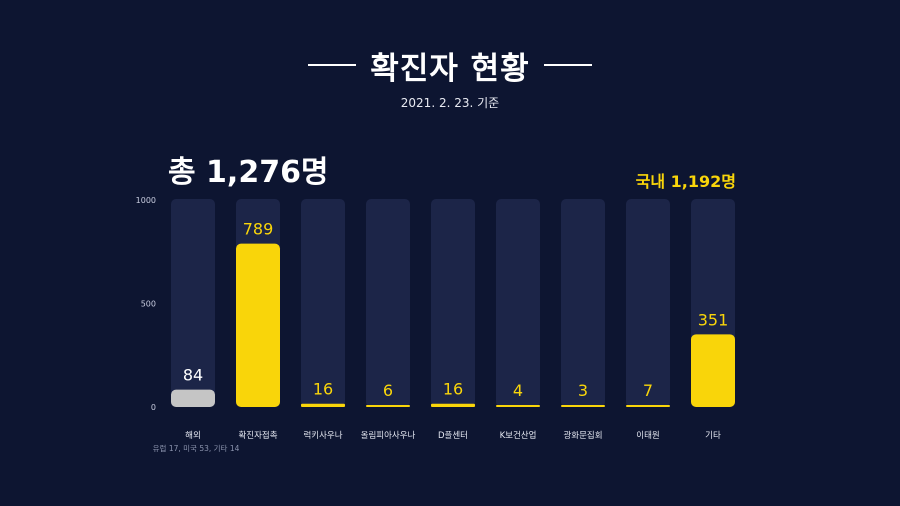 Image resolution: width=900 pixels, height=506 pixels. What do you see at coordinates (518, 435) in the screenshot?
I see `category-label: K보건산업` at bounding box center [518, 435].